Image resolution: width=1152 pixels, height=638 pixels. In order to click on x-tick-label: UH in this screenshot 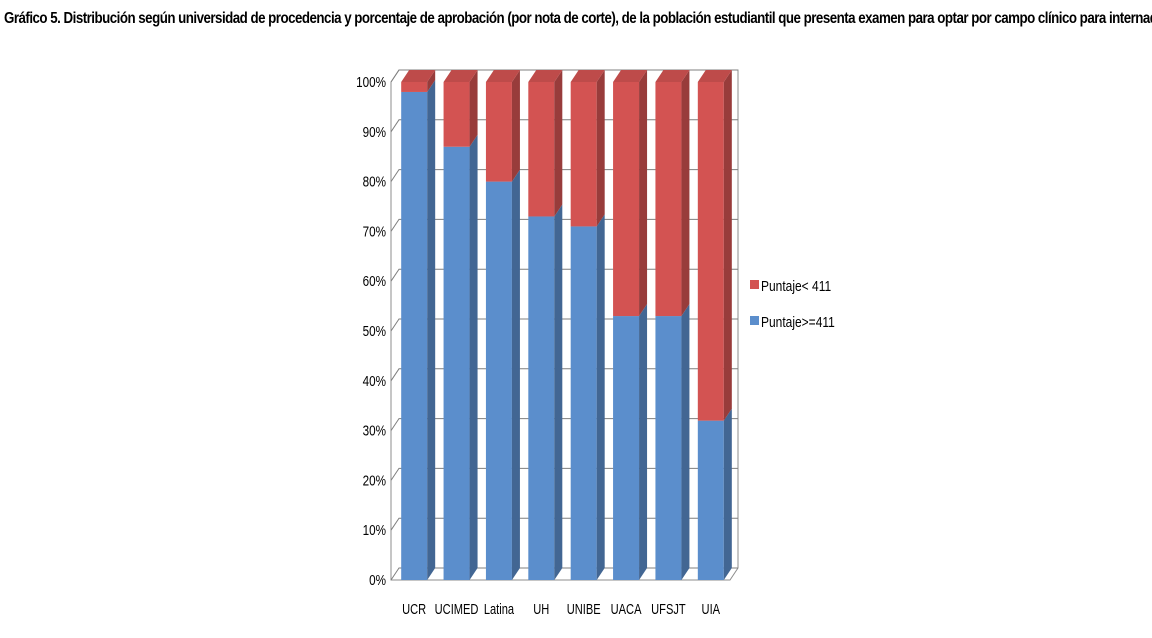, I will do `click(541, 608)`.